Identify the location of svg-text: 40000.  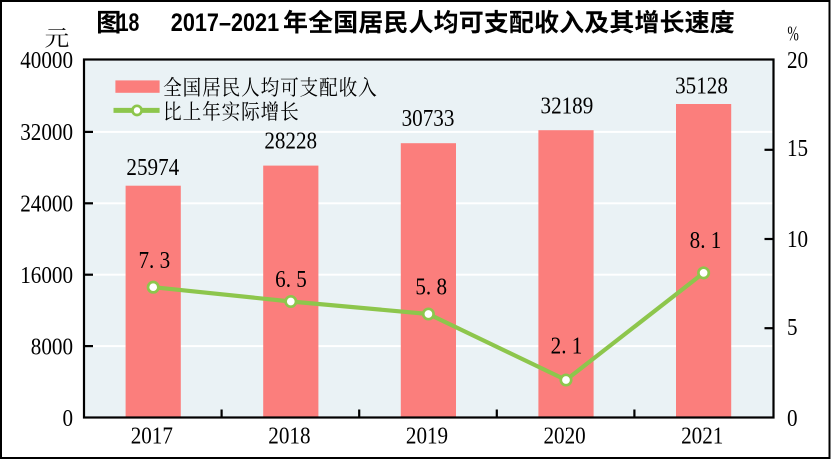
(46, 60).